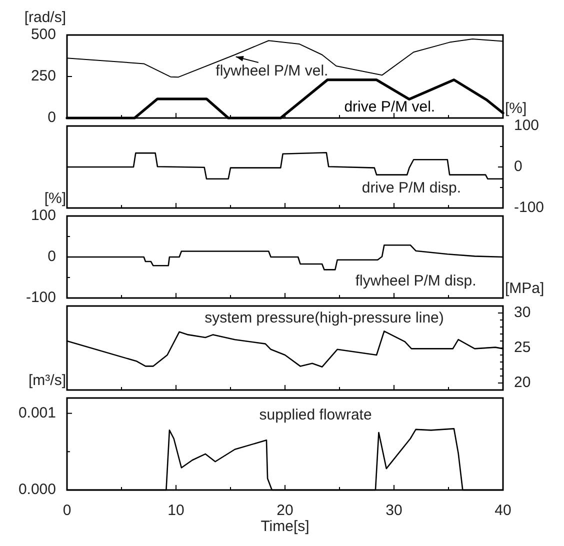 The height and width of the screenshot is (546, 564). What do you see at coordinates (272, 71) in the screenshot?
I see `legend-label: flywheel P/M vel.` at bounding box center [272, 71].